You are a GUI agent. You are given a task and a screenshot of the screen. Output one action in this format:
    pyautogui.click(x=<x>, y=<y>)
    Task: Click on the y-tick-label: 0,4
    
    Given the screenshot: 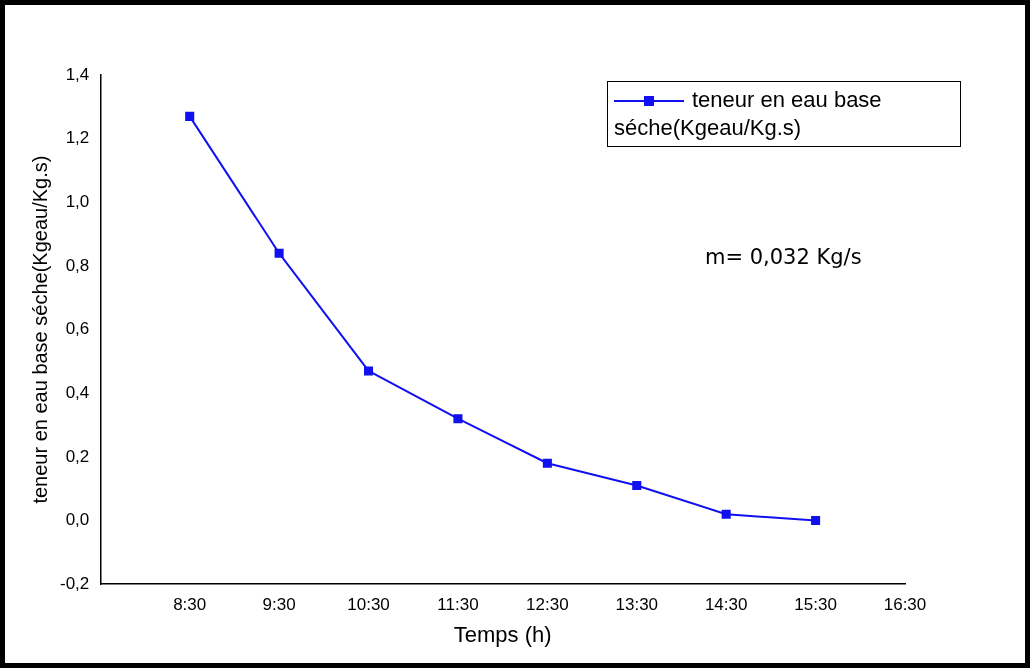 What is the action you would take?
    pyautogui.click(x=77, y=392)
    